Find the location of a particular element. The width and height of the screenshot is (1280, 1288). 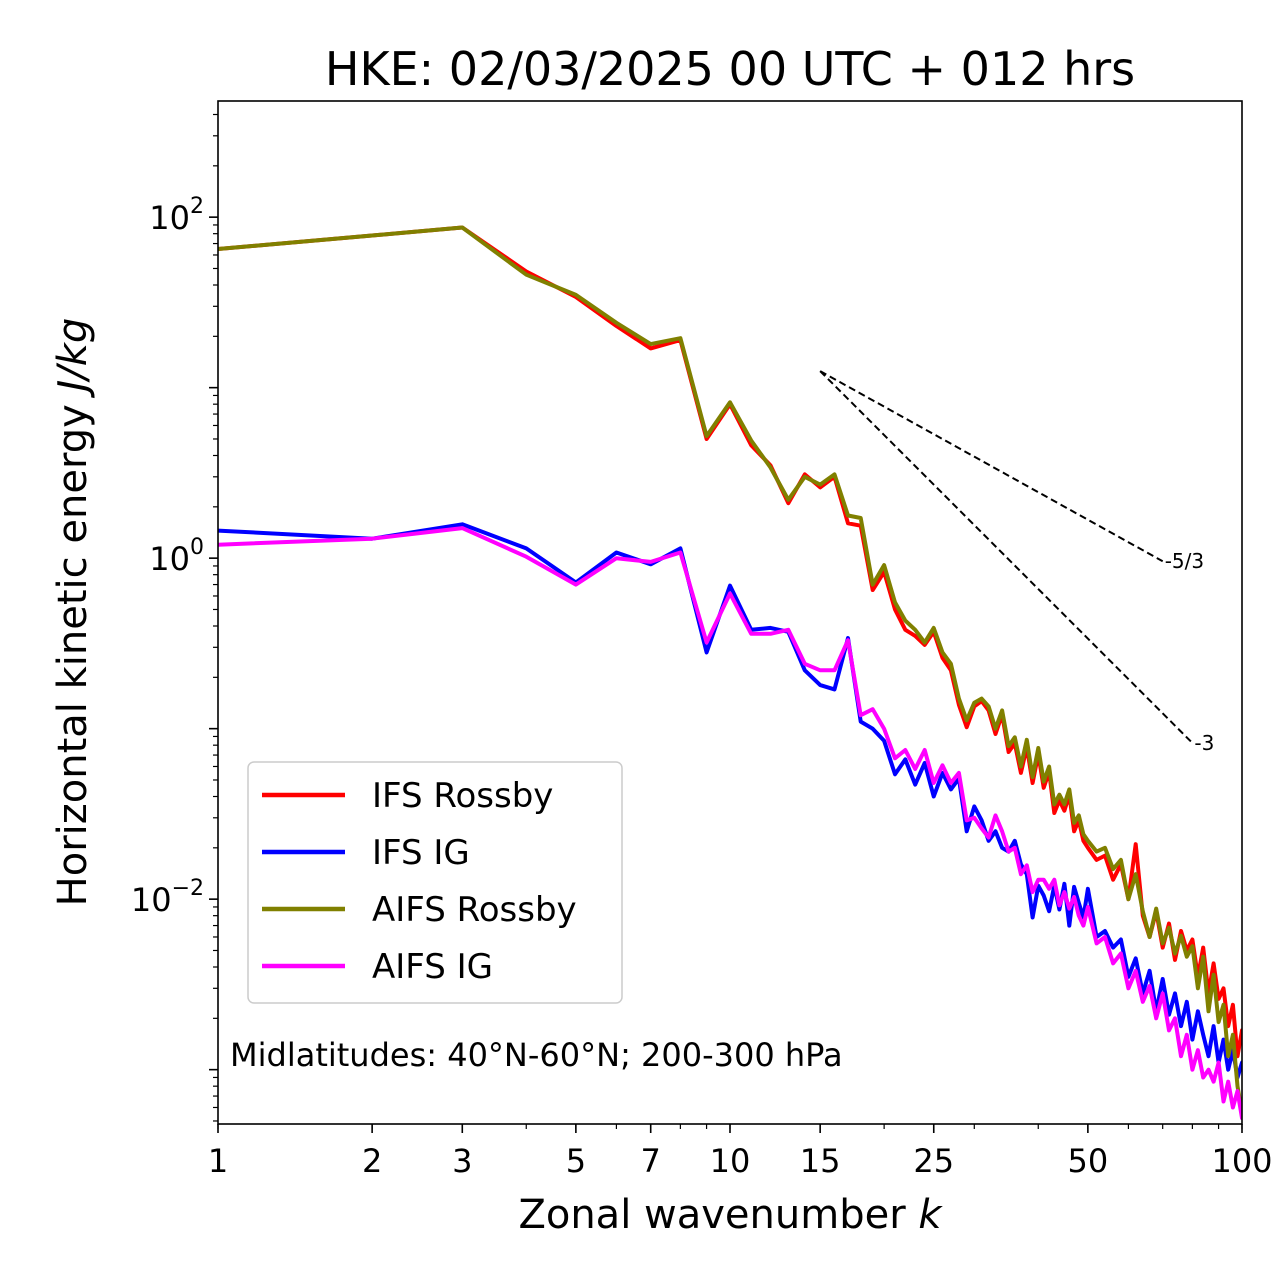

x-tick-label: 1 is located at coordinates (218, 1161).